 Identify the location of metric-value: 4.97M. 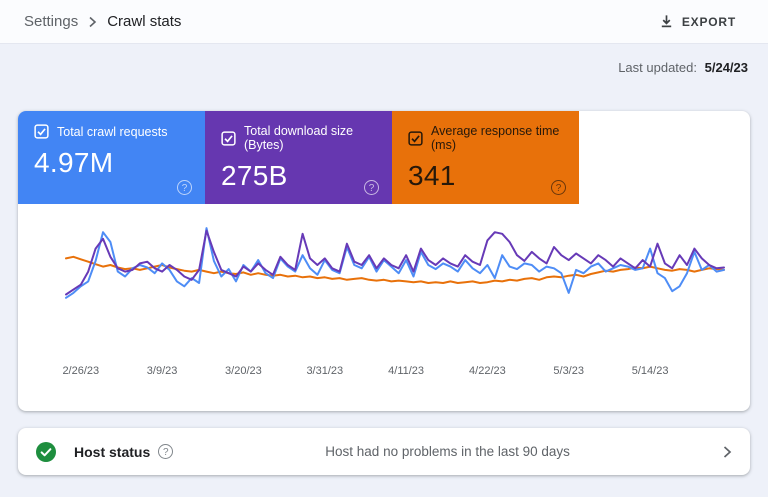
(74, 162).